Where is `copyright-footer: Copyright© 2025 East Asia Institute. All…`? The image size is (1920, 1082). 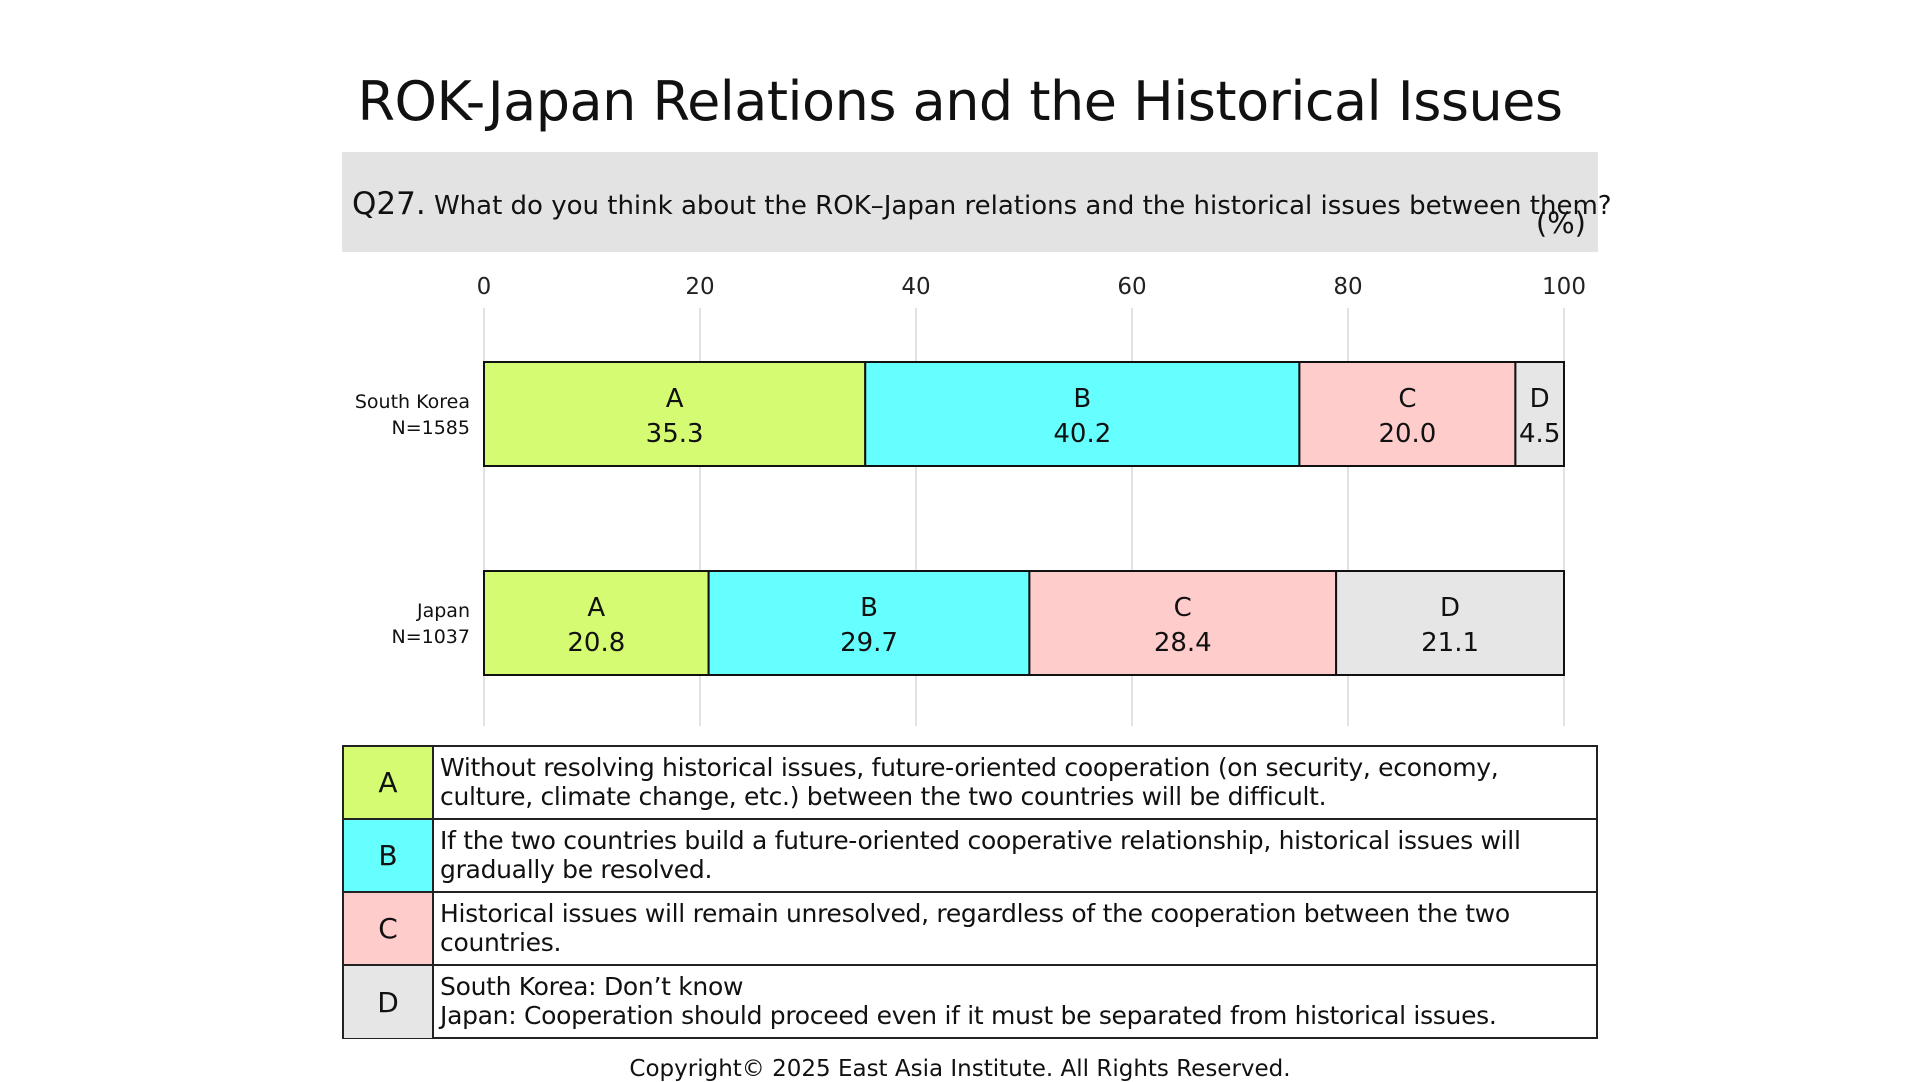
copyright-footer: Copyright© 2025 East Asia Institute. All… is located at coordinates (960, 1069).